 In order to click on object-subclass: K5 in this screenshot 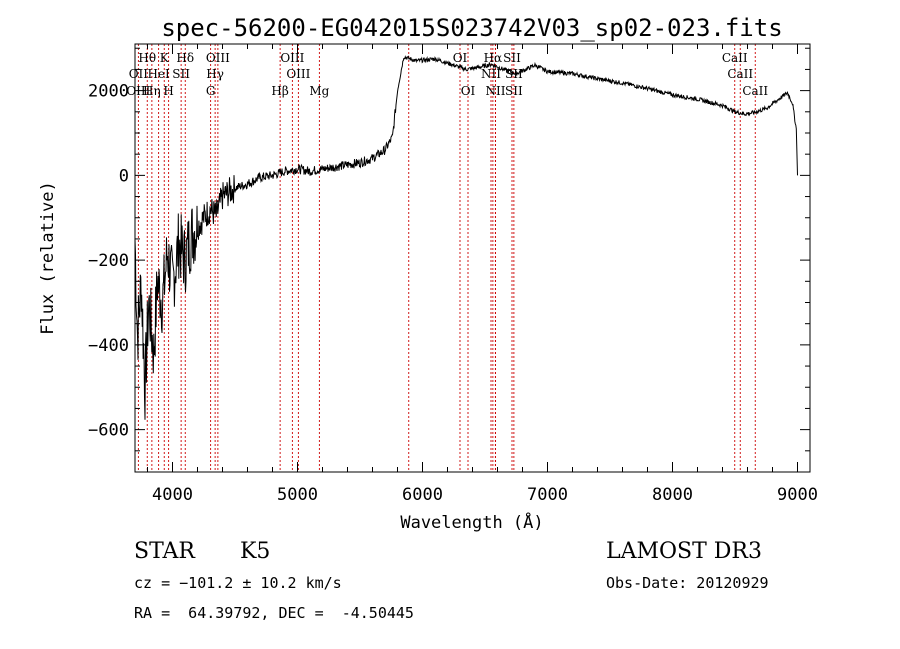, I will do `click(255, 551)`.